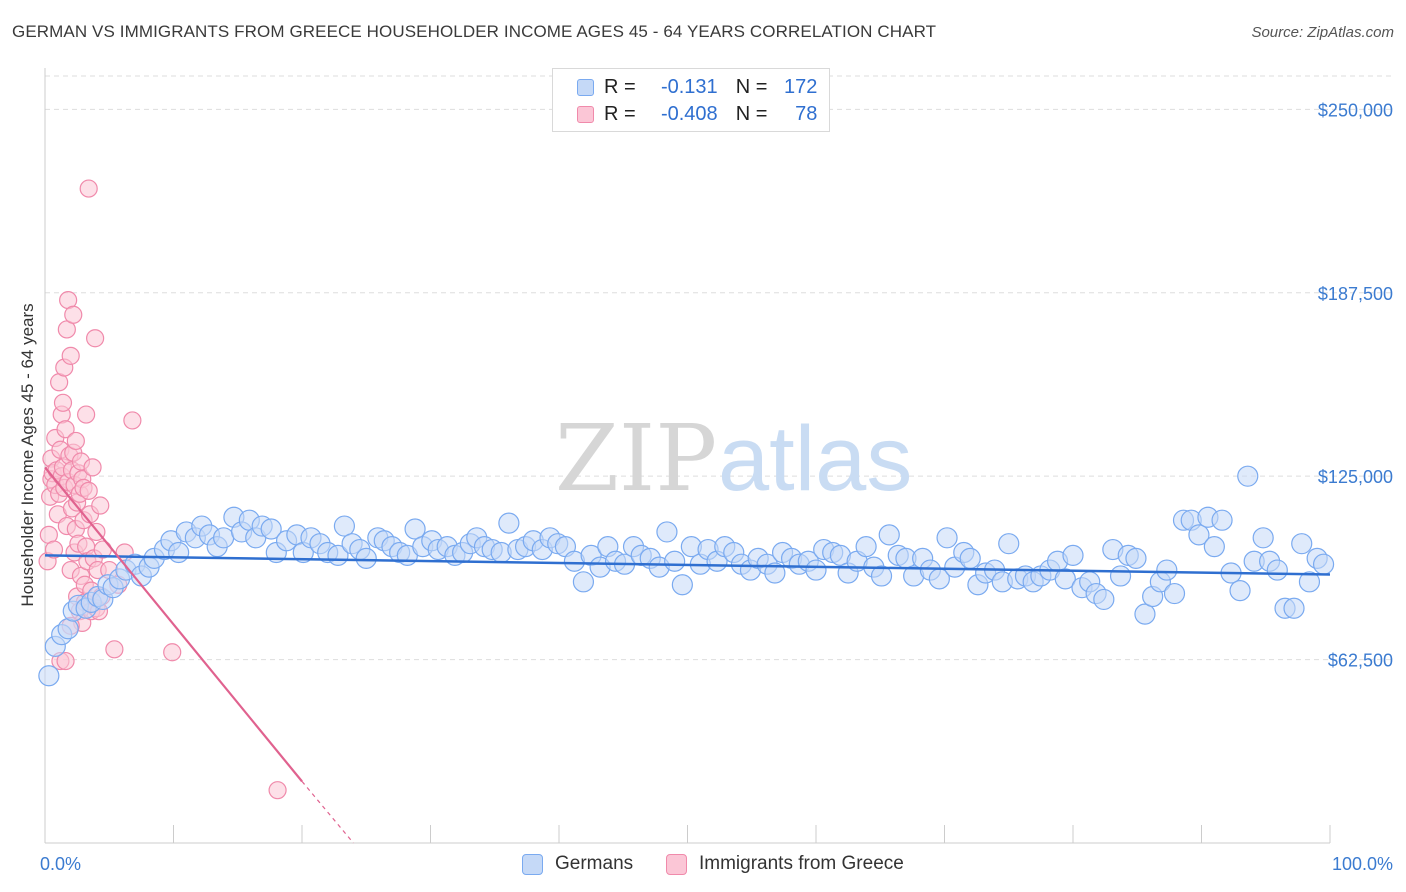 The width and height of the screenshot is (1406, 892). What do you see at coordinates (1322, 32) in the screenshot?
I see `chart-source: Source: ZipAtlas.com` at bounding box center [1322, 32].